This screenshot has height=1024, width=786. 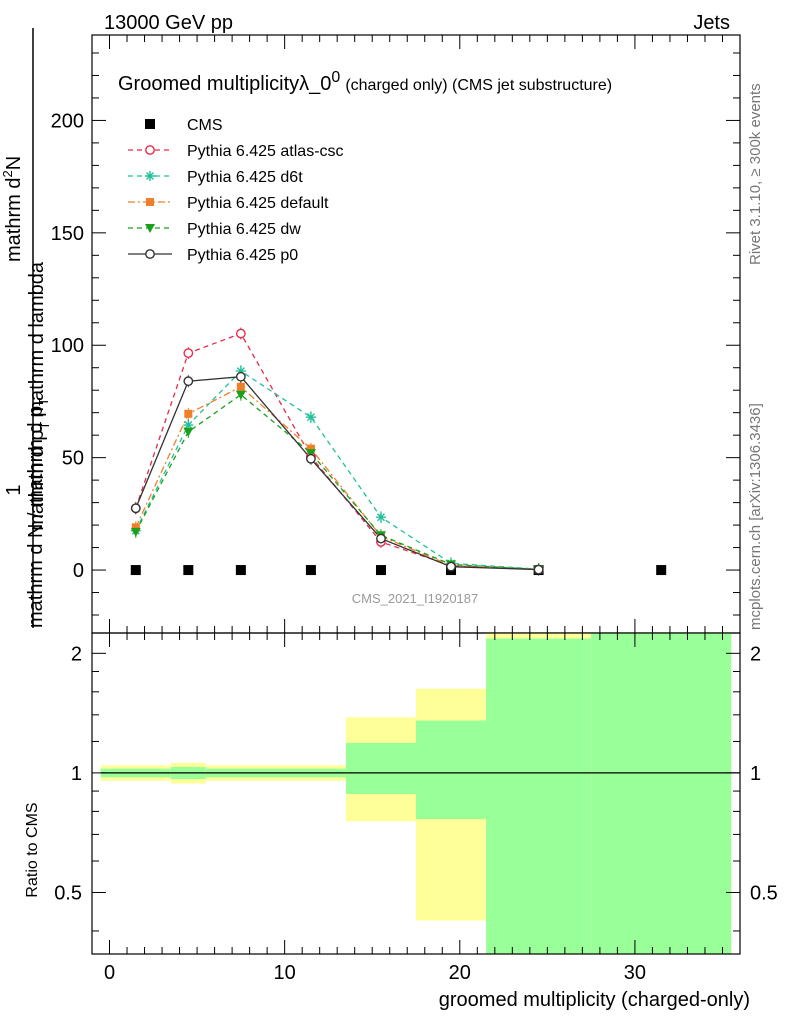 What do you see at coordinates (265, 151) in the screenshot?
I see `legend-label: Pythia 6.425 atlas-csc` at bounding box center [265, 151].